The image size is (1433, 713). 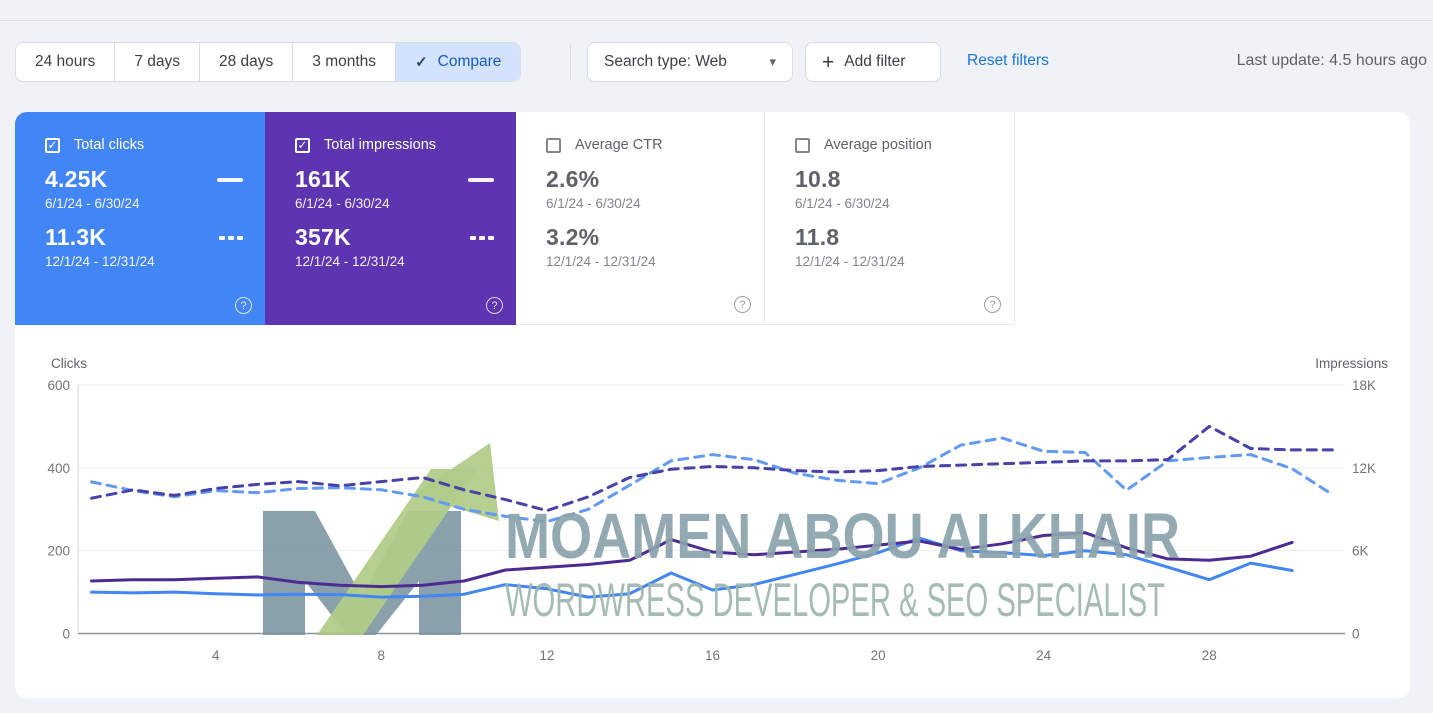 I want to click on card-label: Total clicks, so click(x=109, y=145).